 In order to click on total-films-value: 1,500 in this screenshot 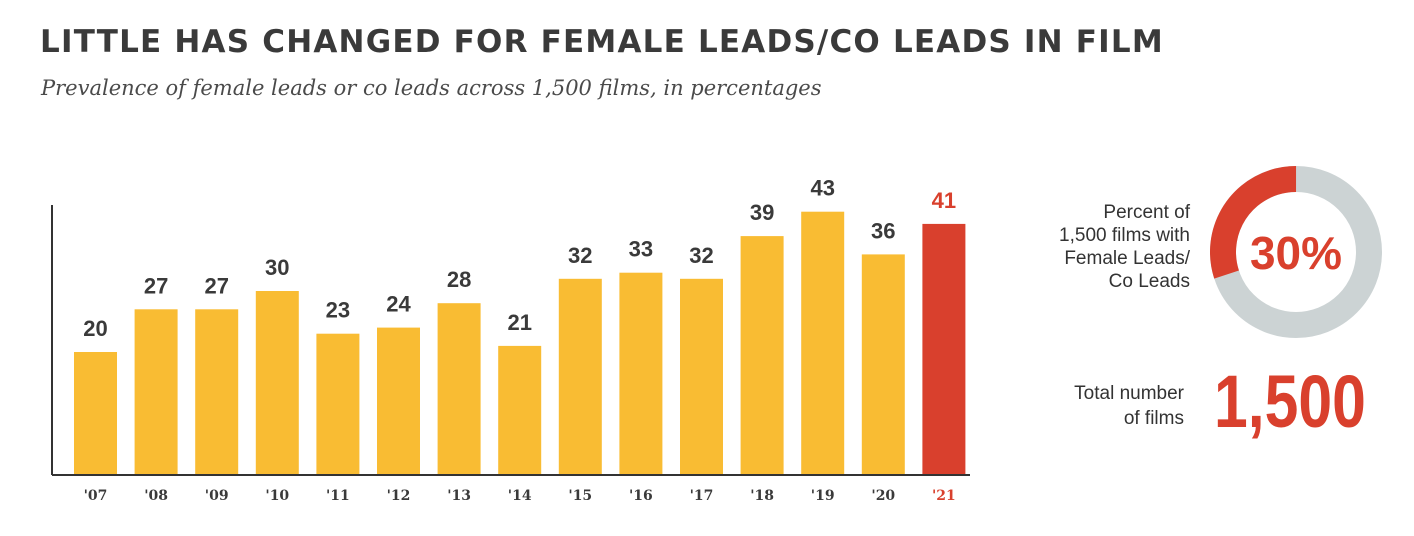, I will do `click(1290, 401)`.